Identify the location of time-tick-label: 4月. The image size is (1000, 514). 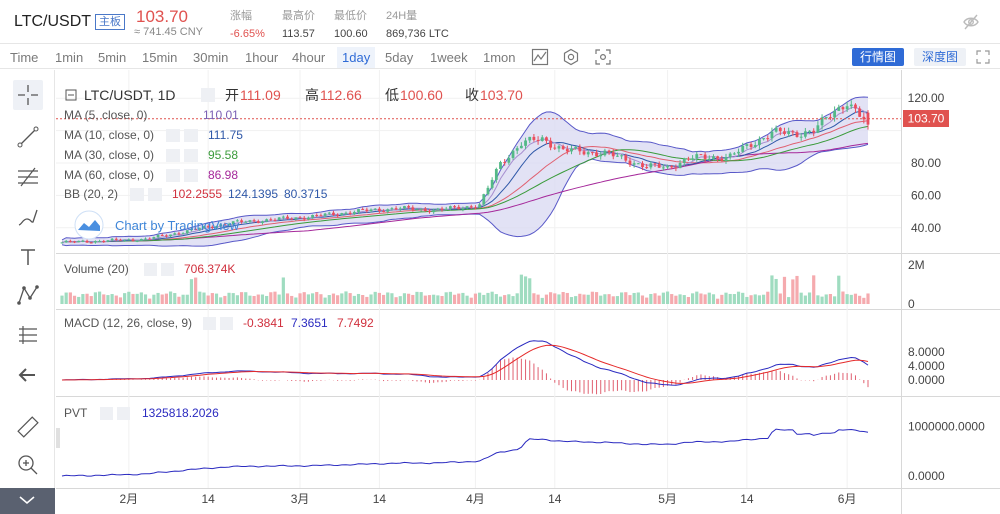
(475, 499).